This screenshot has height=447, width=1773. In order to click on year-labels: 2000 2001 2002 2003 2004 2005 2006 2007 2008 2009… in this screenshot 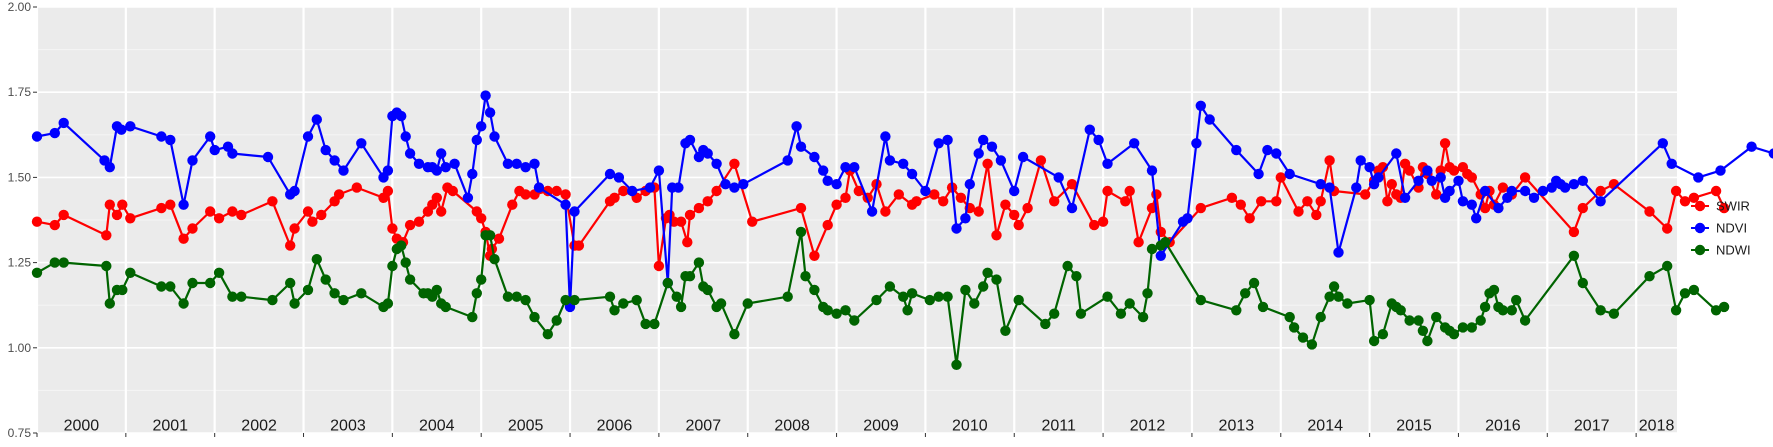, I will do `click(869, 425)`.